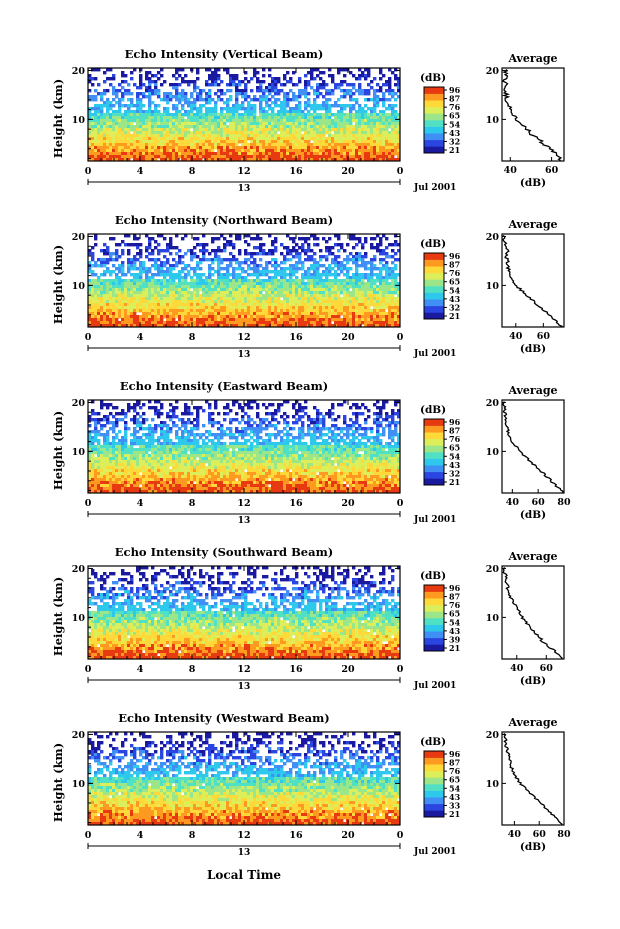 The height and width of the screenshot is (929, 620). What do you see at coordinates (192, 337) in the screenshot?
I see `x-tick-label: 8` at bounding box center [192, 337].